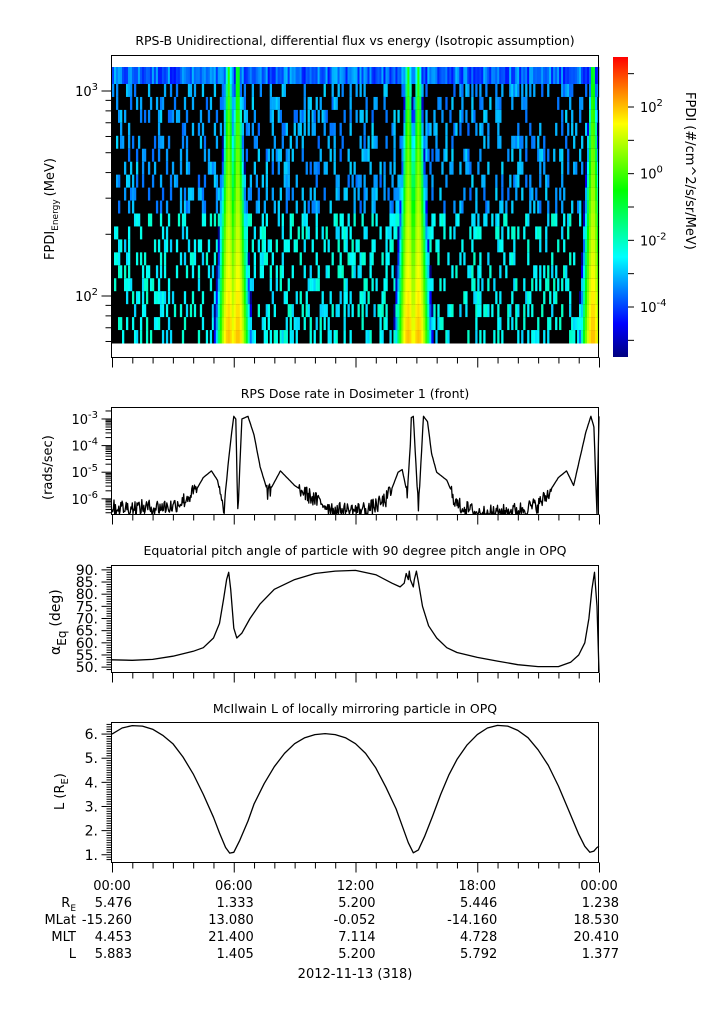  What do you see at coordinates (113, 903) in the screenshot?
I see `ephemeris-value: 5.476` at bounding box center [113, 903].